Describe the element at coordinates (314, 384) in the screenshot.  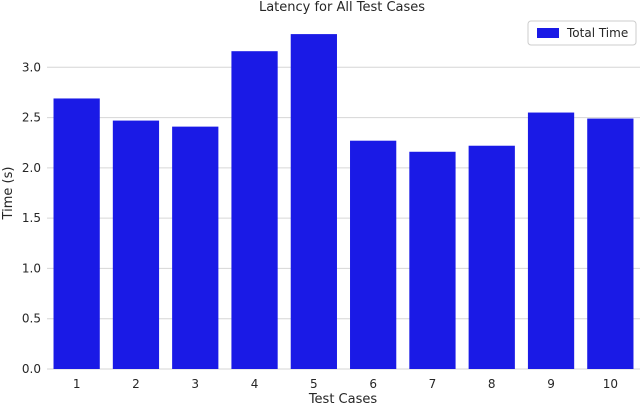
I see `x-tick-label: 5` at that location.